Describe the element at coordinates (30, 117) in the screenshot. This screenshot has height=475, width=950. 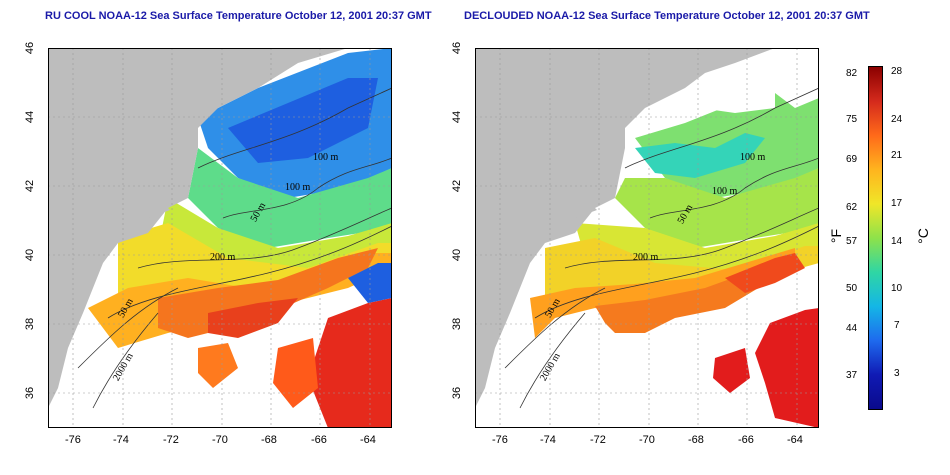
I see `left-lat-tick: 44` at that location.